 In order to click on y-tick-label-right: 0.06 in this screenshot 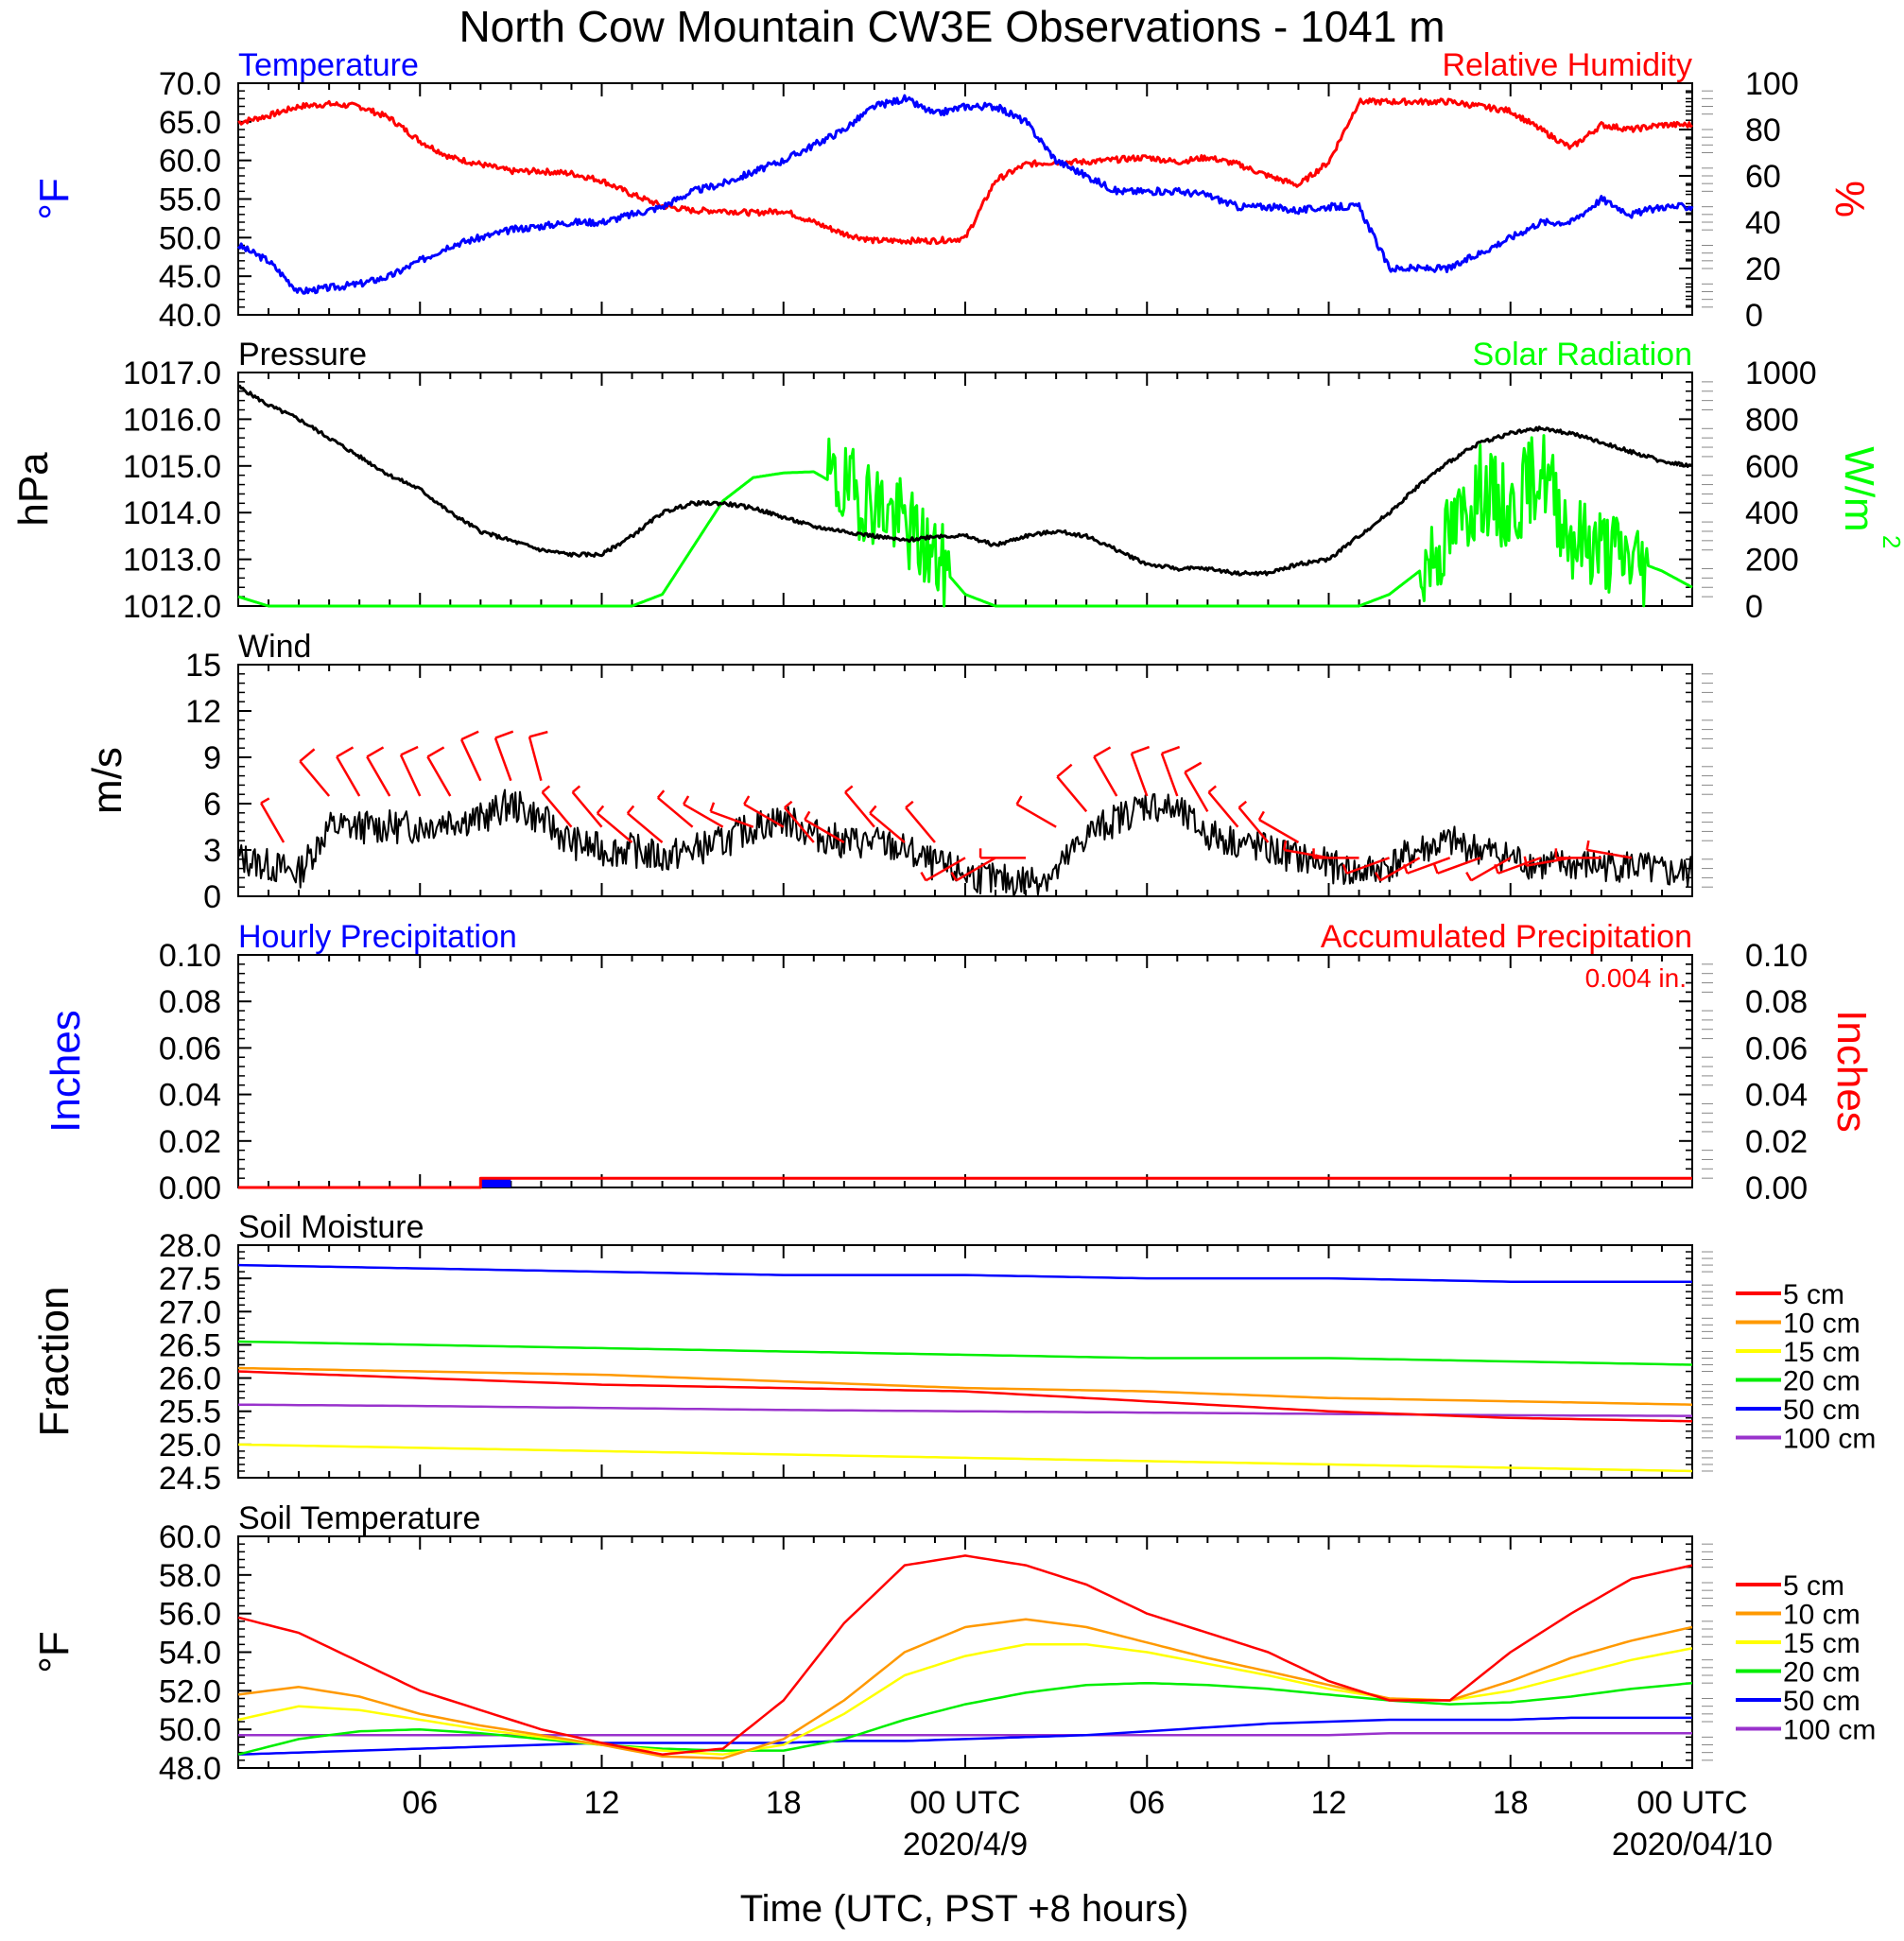, I will do `click(1777, 1049)`.